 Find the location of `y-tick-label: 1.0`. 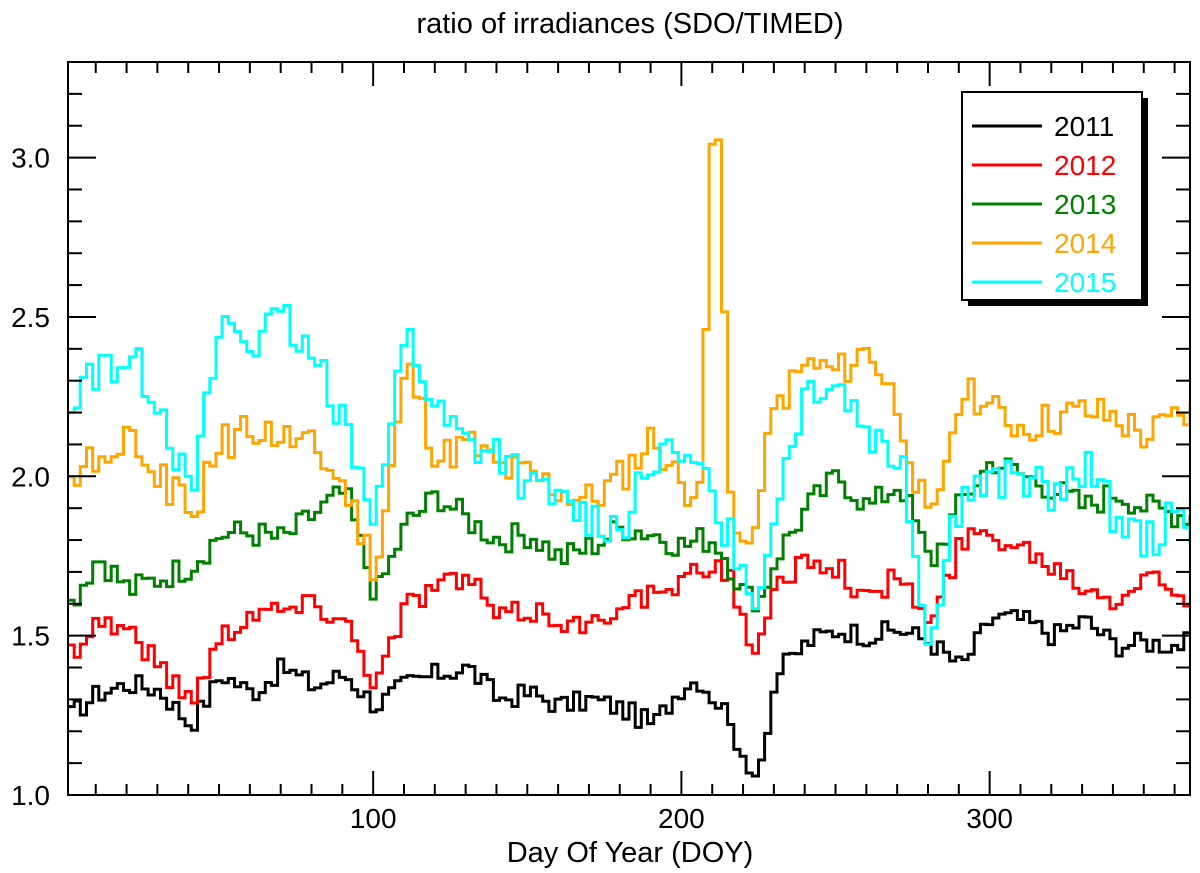

y-tick-label: 1.0 is located at coordinates (30, 795).